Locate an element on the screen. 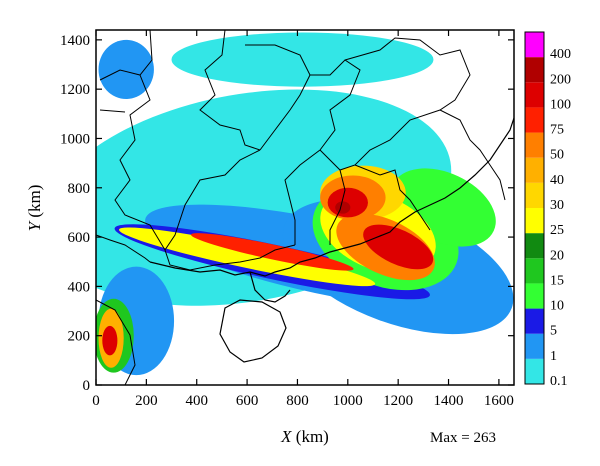  colorbar-label: 1 is located at coordinates (553, 356).